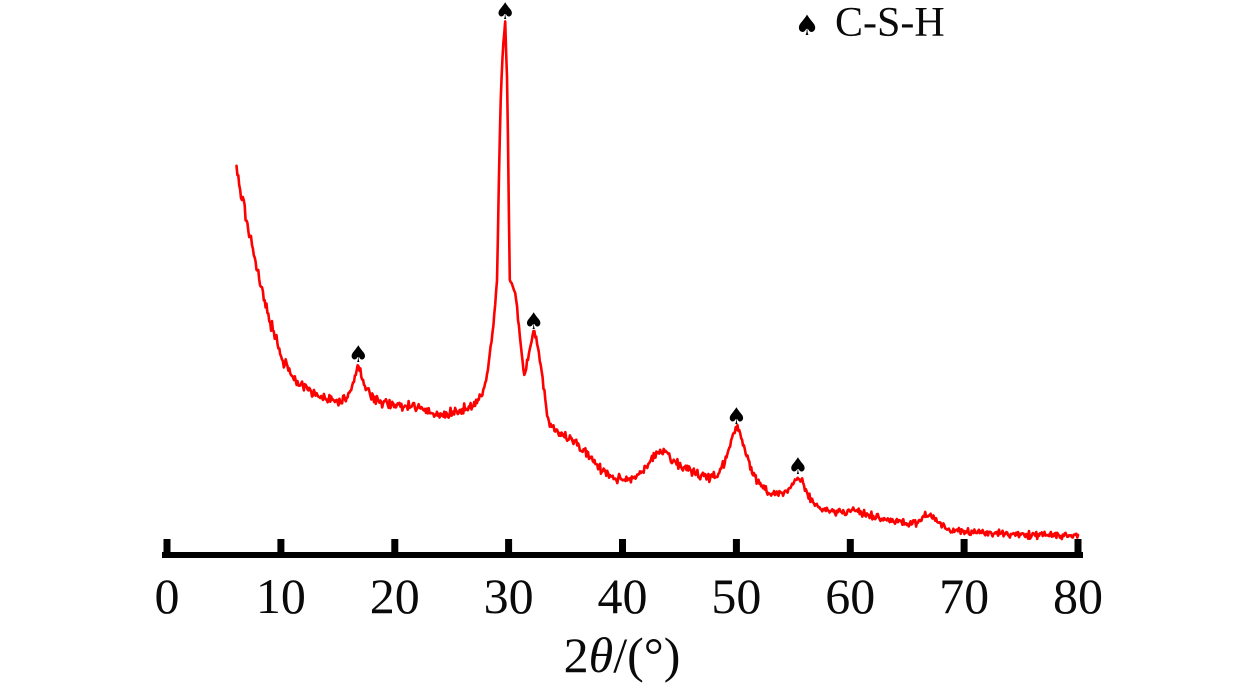  What do you see at coordinates (1078, 596) in the screenshot?
I see `x-tick-label: 80` at bounding box center [1078, 596].